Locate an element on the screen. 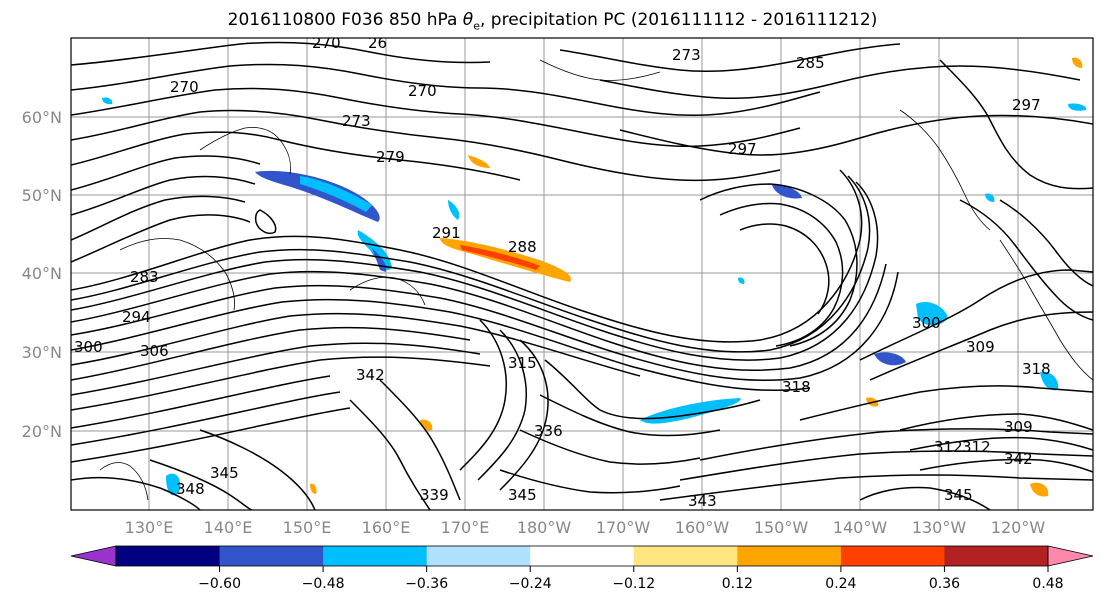  lon-label: 150°E is located at coordinates (307, 527).